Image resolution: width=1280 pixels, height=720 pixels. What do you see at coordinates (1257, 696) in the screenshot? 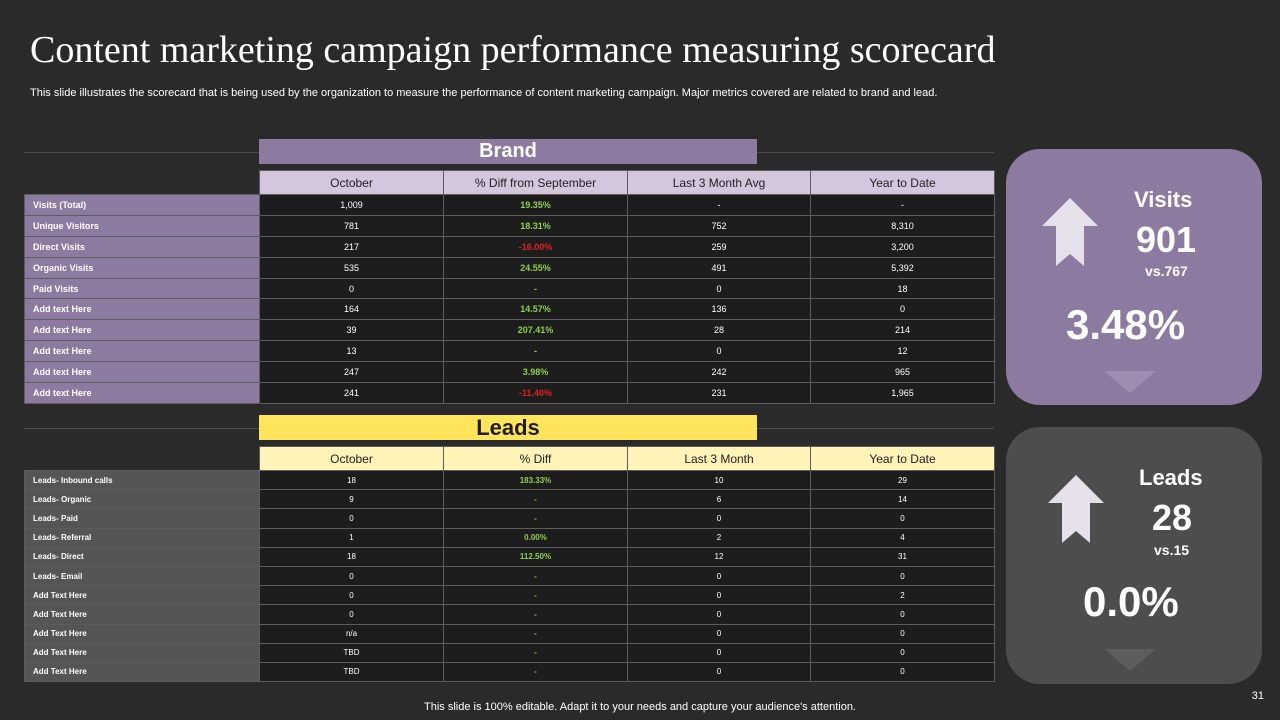
I see `page-number: 31` at bounding box center [1257, 696].